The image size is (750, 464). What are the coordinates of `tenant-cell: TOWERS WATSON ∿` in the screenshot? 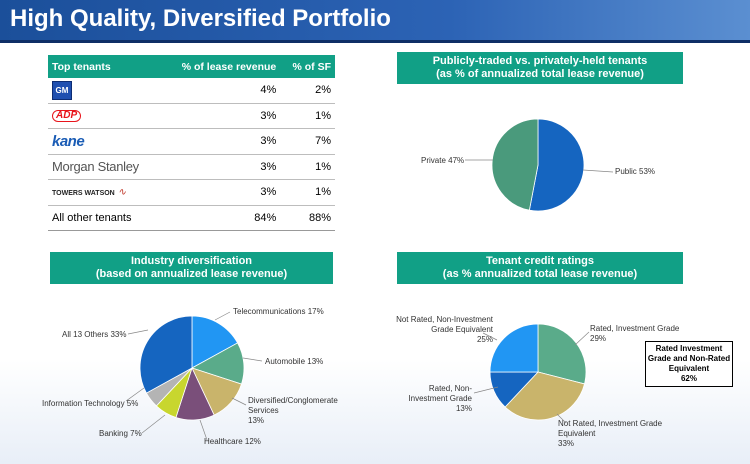 It's located at (104, 192).